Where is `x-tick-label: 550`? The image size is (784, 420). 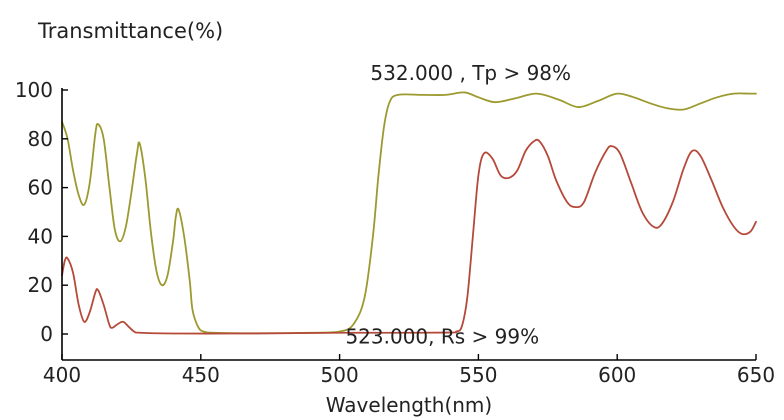 x-tick-label: 550 is located at coordinates (478, 375).